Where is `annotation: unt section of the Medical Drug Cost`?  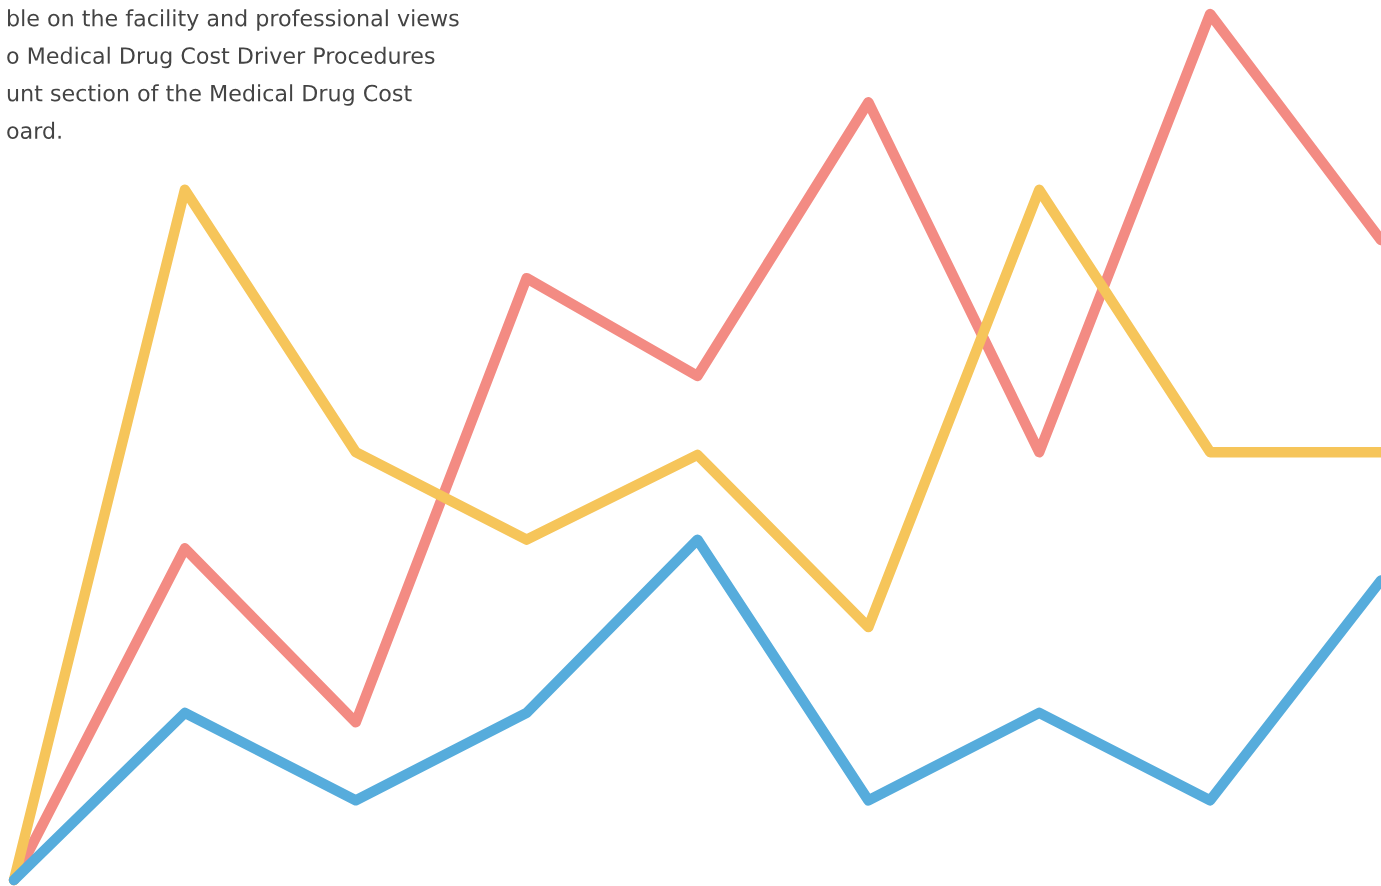
annotation: unt section of the Medical Drug Cost is located at coordinates (209, 95).